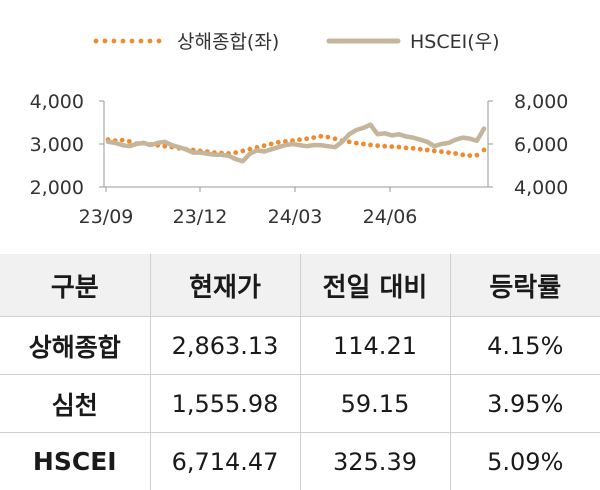 The height and width of the screenshot is (490, 600). What do you see at coordinates (375, 404) in the screenshot?
I see `row-change: 59.15` at bounding box center [375, 404].